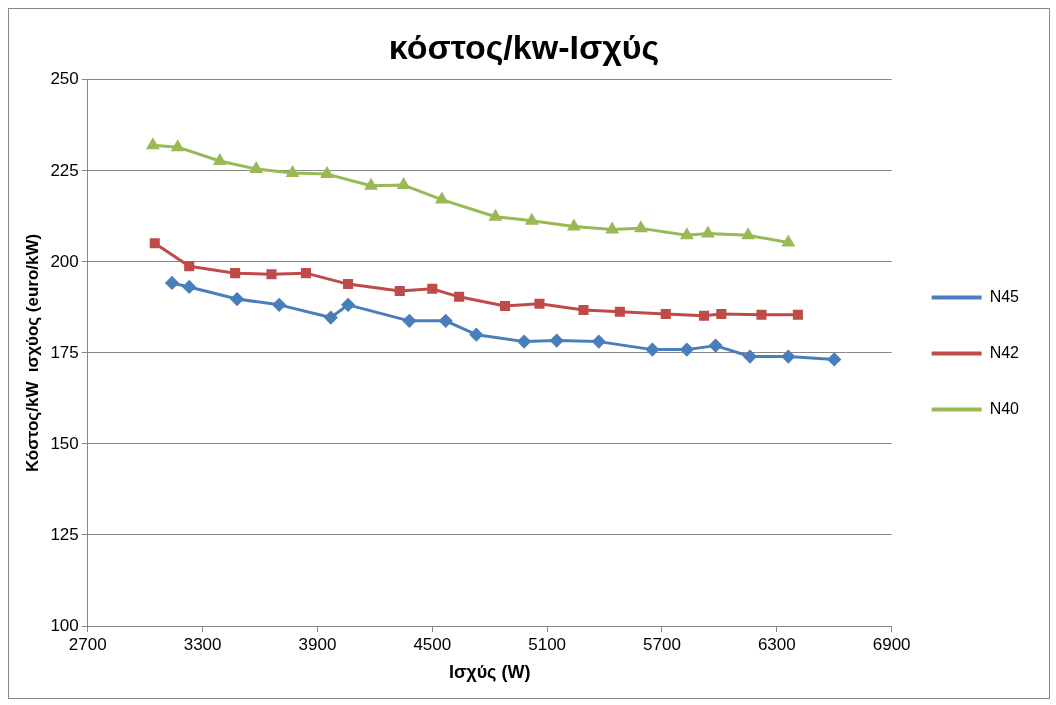 Image resolution: width=1056 pixels, height=705 pixels. Describe the element at coordinates (64, 352) in the screenshot. I see `y-tick-label: 175` at that location.